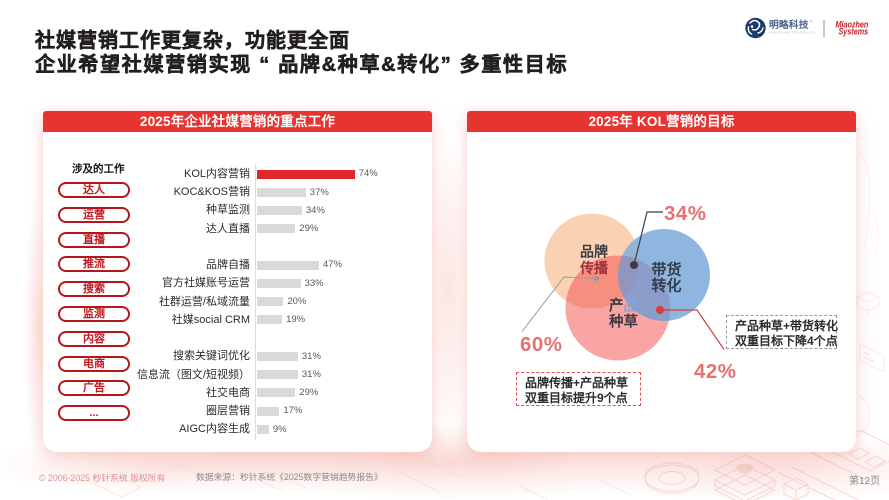 Image resolution: width=889 pixels, height=500 pixels. Describe the element at coordinates (789, 24) in the screenshot. I see `svg-text: 明略科技` at that location.